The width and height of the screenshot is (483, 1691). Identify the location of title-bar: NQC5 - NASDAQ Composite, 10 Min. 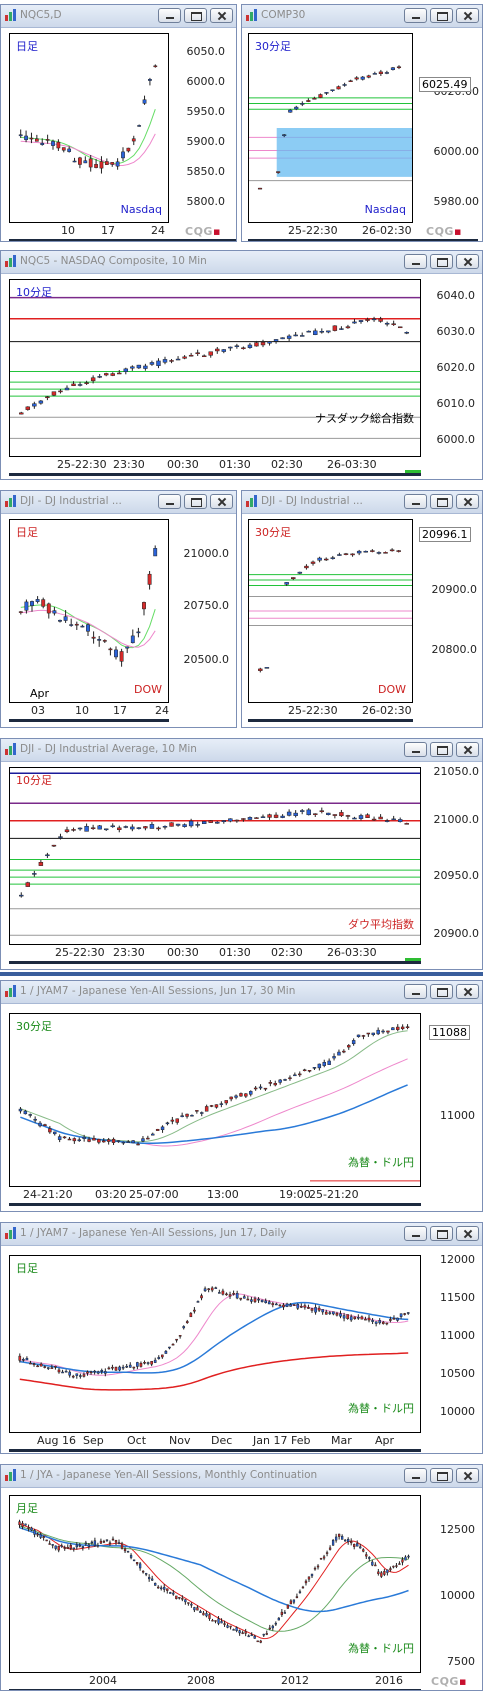
(241, 262).